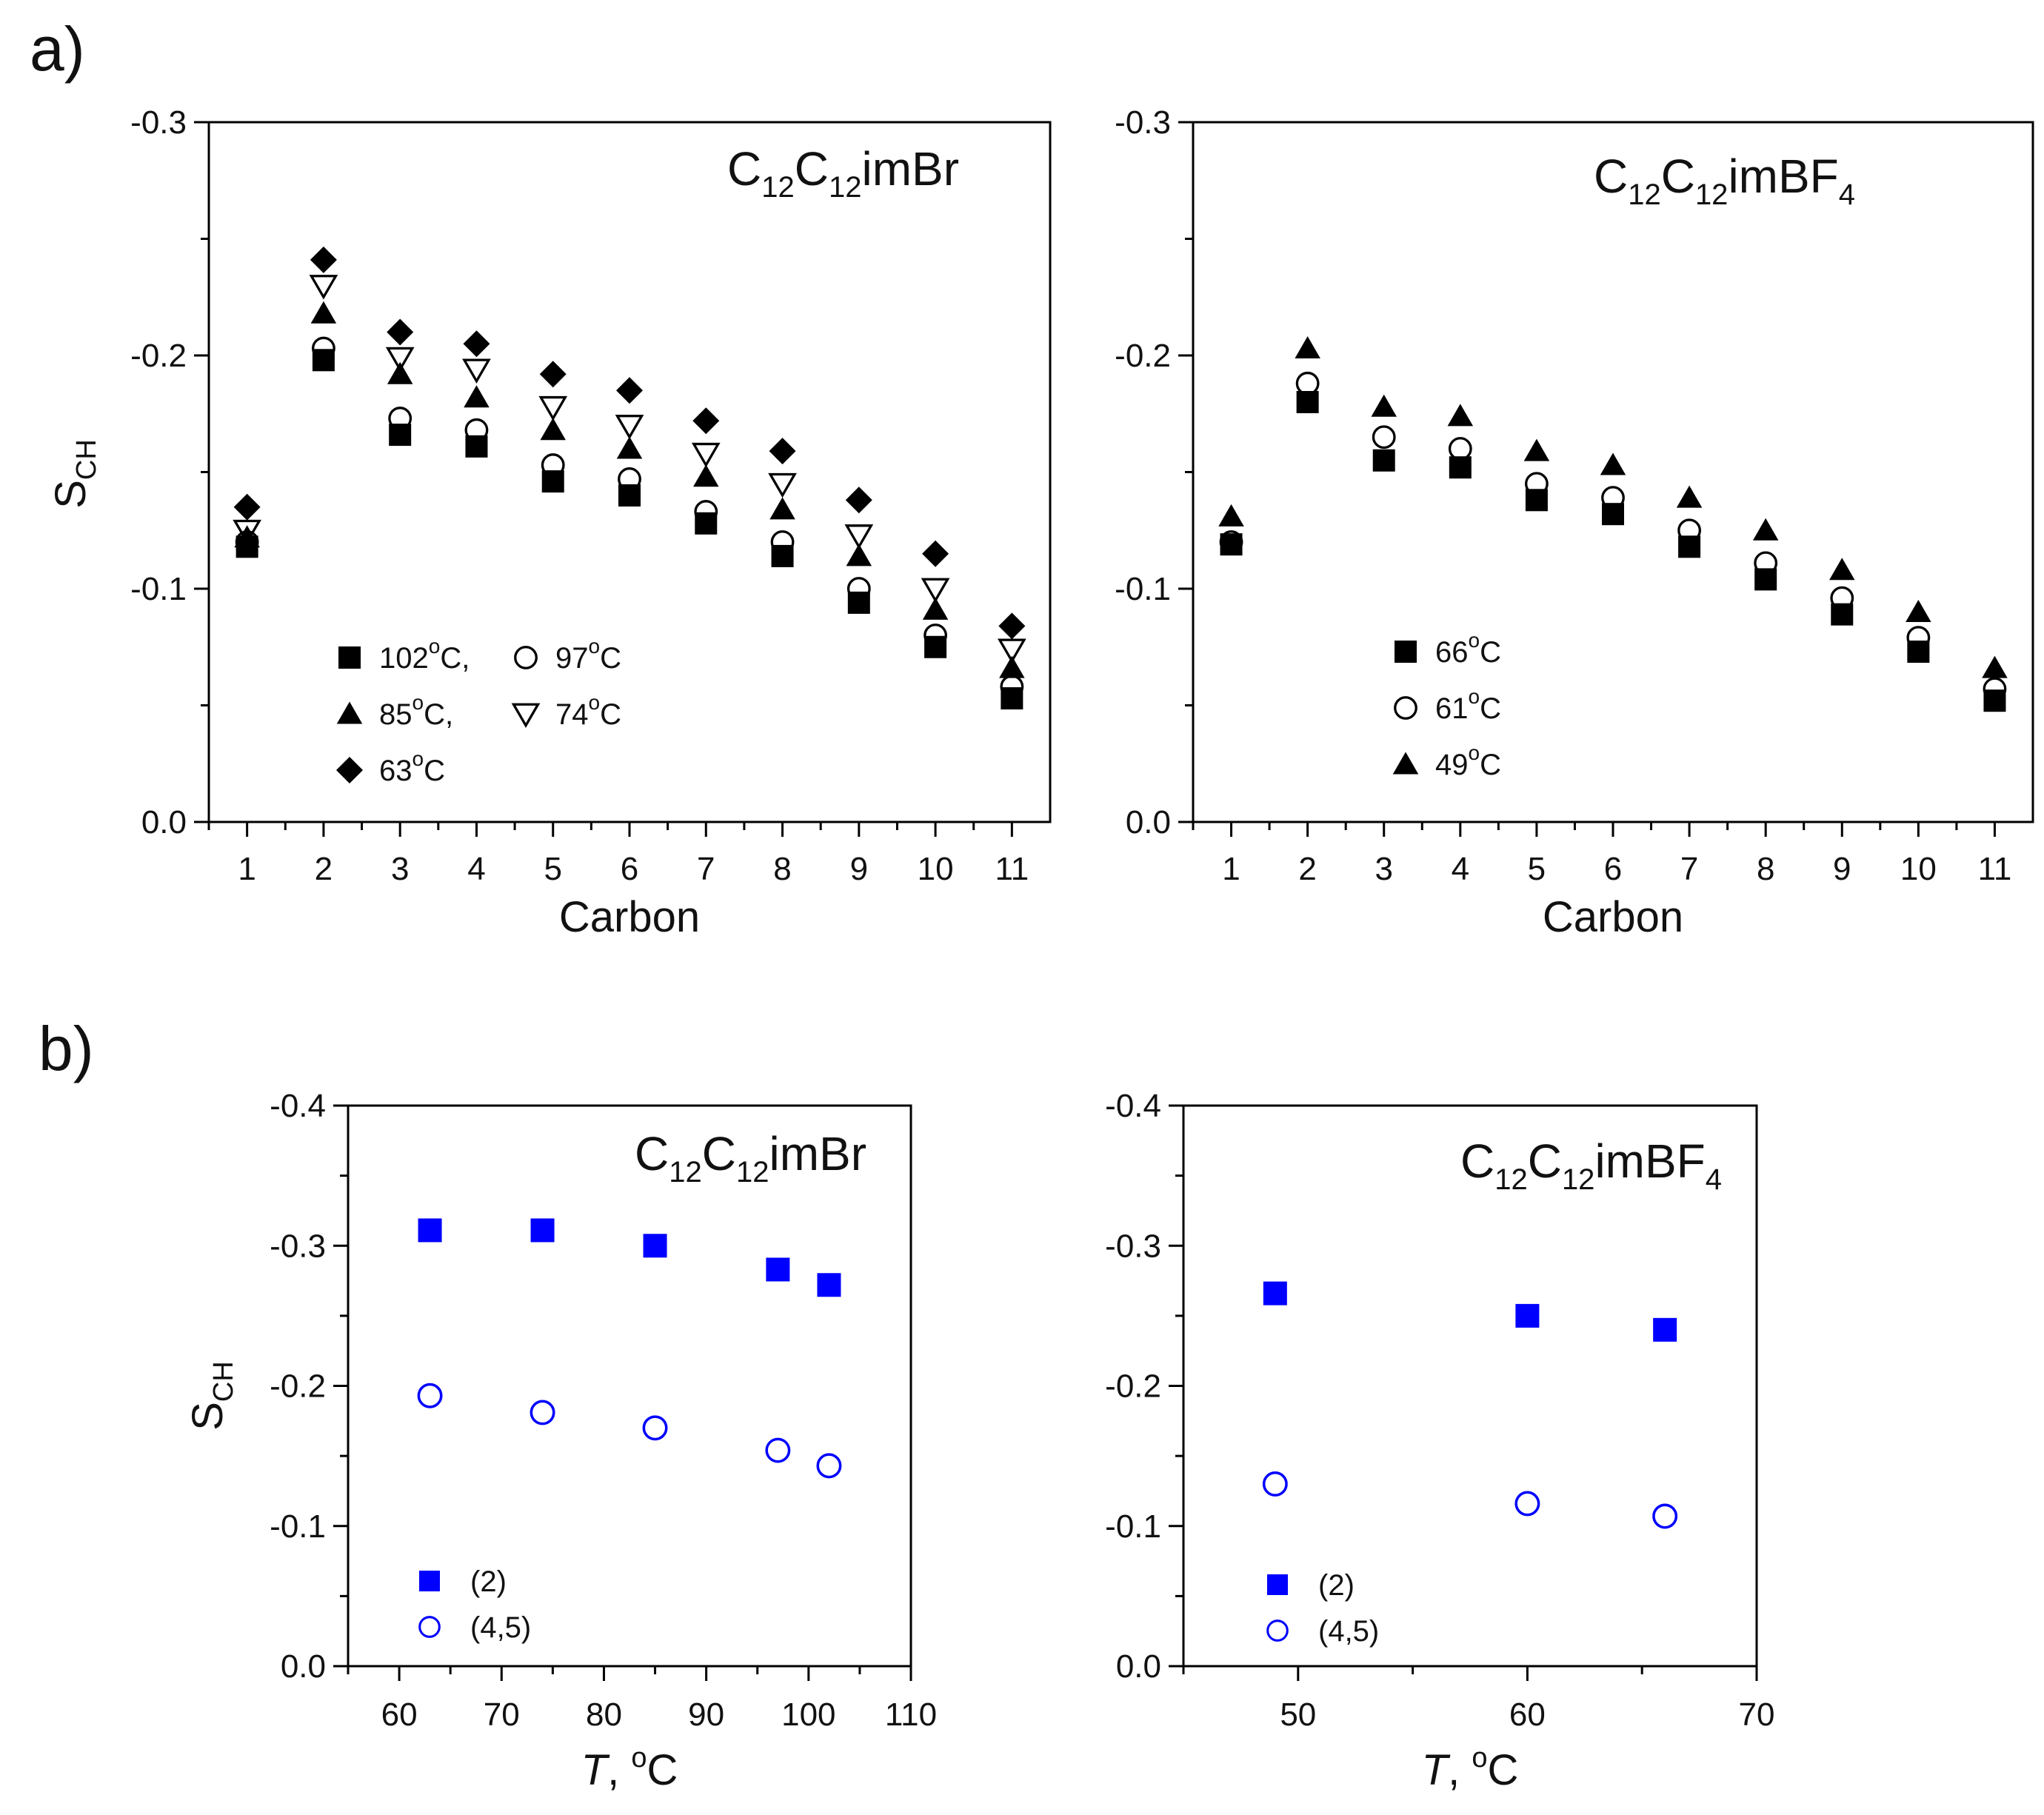  I want to click on legend-label: 61oC, so click(1468, 705).